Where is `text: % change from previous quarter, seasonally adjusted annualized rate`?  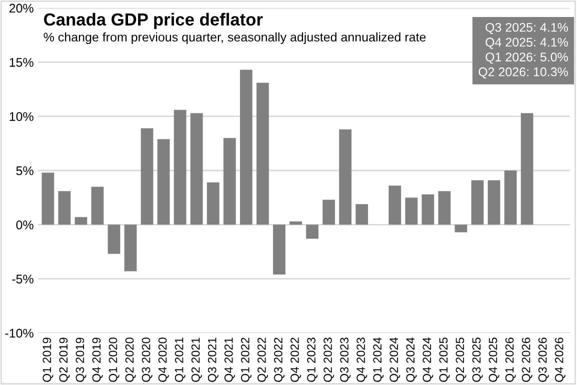 text: % change from previous quarter, seasonally adjusted annualized rate is located at coordinates (235, 38).